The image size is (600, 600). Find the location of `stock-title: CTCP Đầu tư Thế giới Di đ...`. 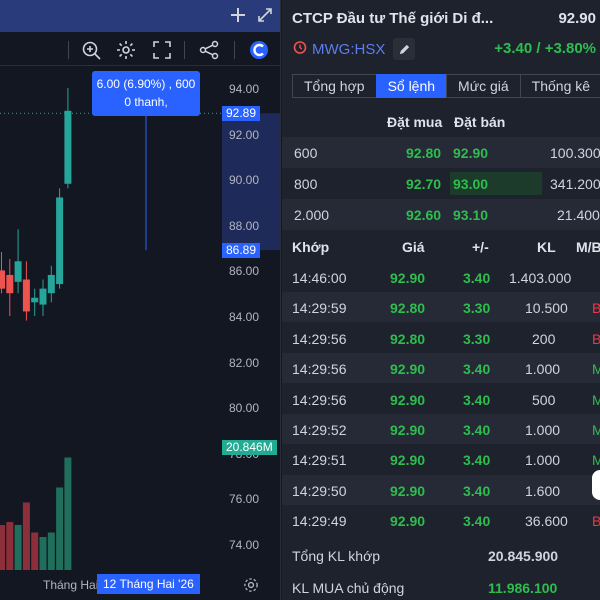

stock-title: CTCP Đầu tư Thế giới Di đ... is located at coordinates (393, 18).